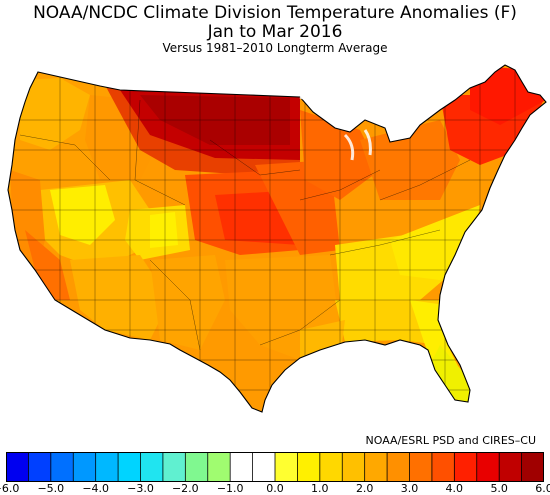  Describe the element at coordinates (275, 32) in the screenshot. I see `map-period: Jan to Mar 2016` at that location.